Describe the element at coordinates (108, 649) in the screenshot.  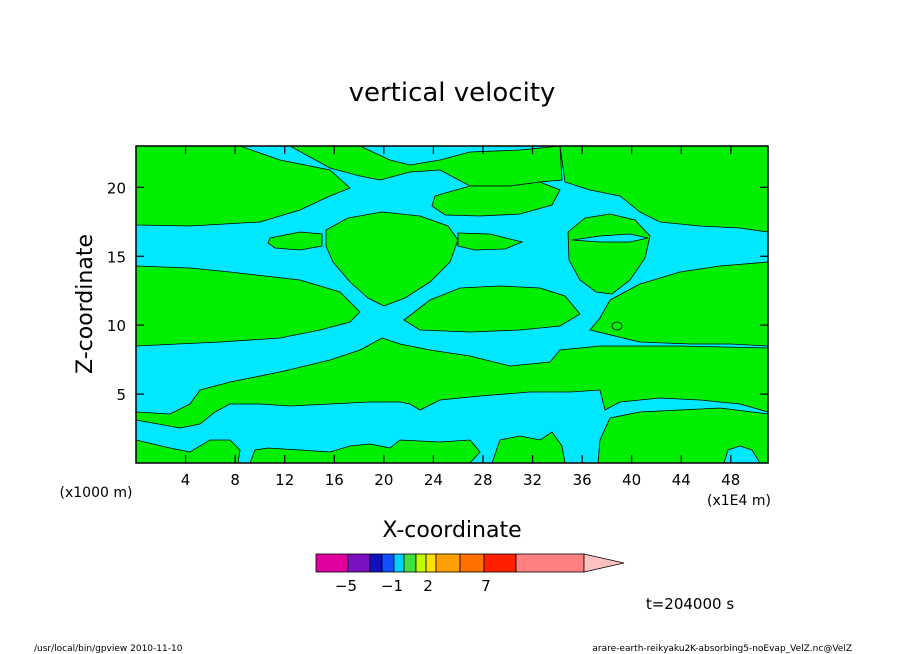
I see `footer-left: /usr/local/bin/gpview 2010-11-10` at that location.